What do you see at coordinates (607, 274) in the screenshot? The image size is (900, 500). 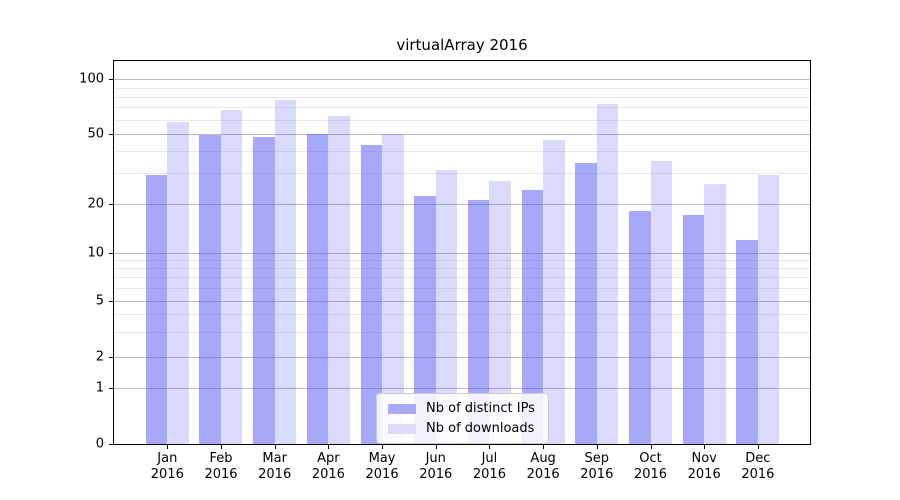 I see `bar-nb-of-downloads-sep` at bounding box center [607, 274].